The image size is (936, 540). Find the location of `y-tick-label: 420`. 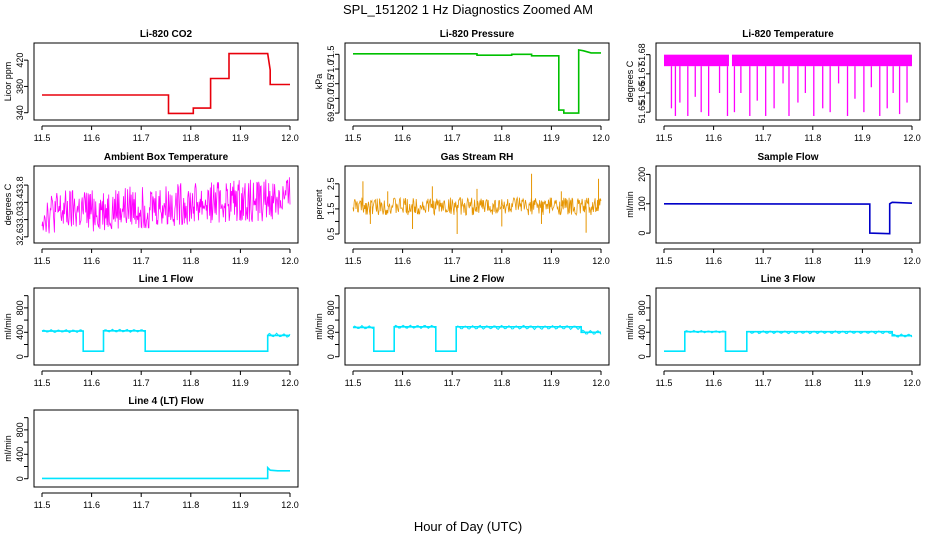

y-tick-label: 420 is located at coordinates (20, 60).